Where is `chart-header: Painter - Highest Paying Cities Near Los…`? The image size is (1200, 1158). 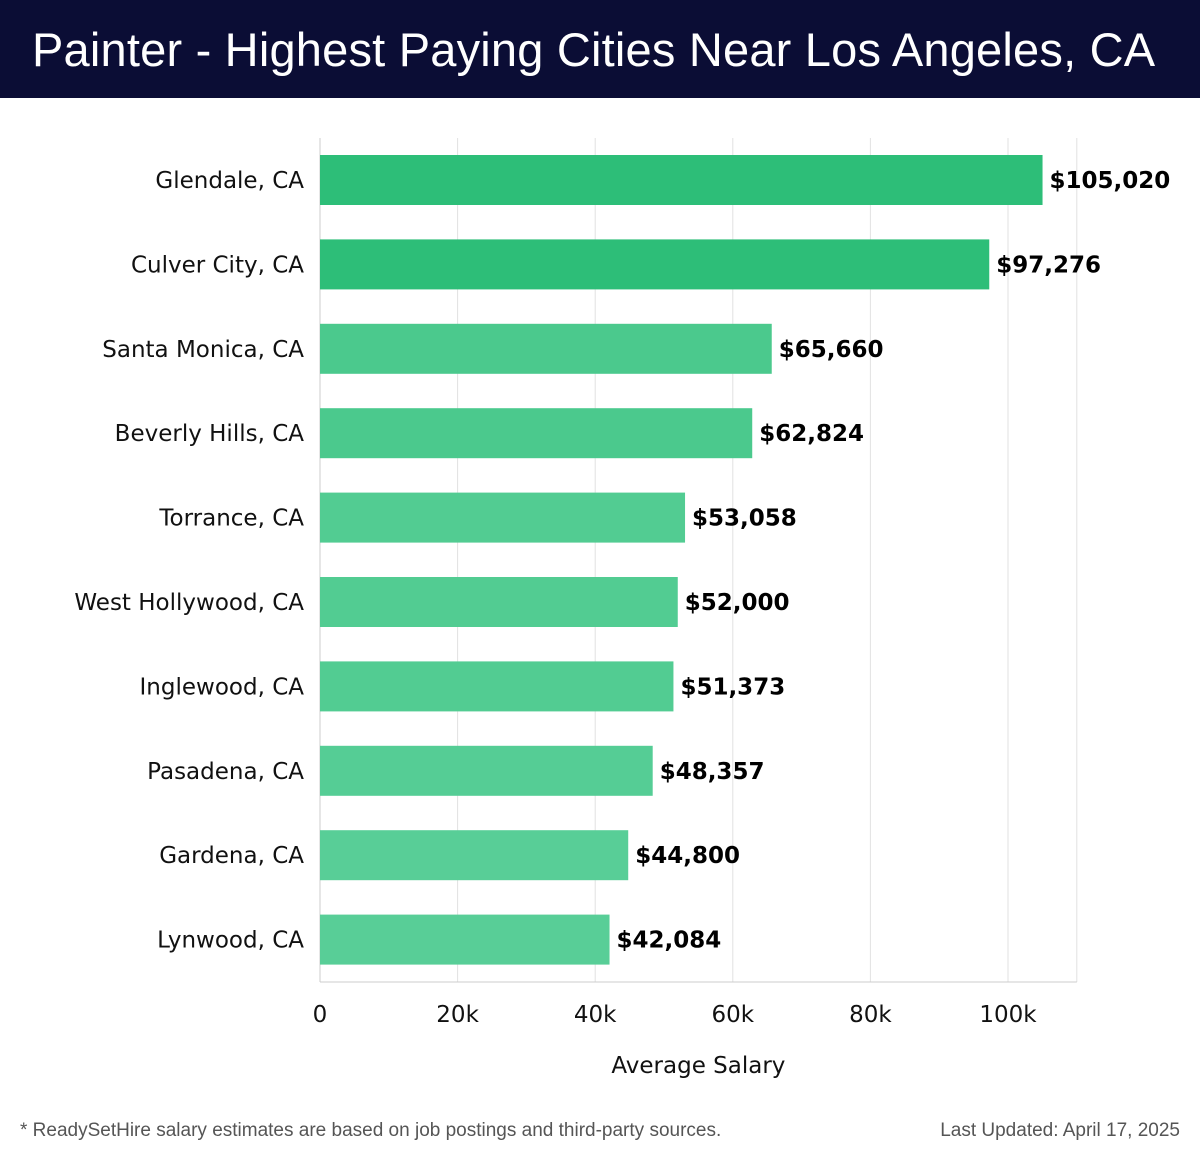 chart-header: Painter - Highest Paying Cities Near Los… is located at coordinates (600, 49).